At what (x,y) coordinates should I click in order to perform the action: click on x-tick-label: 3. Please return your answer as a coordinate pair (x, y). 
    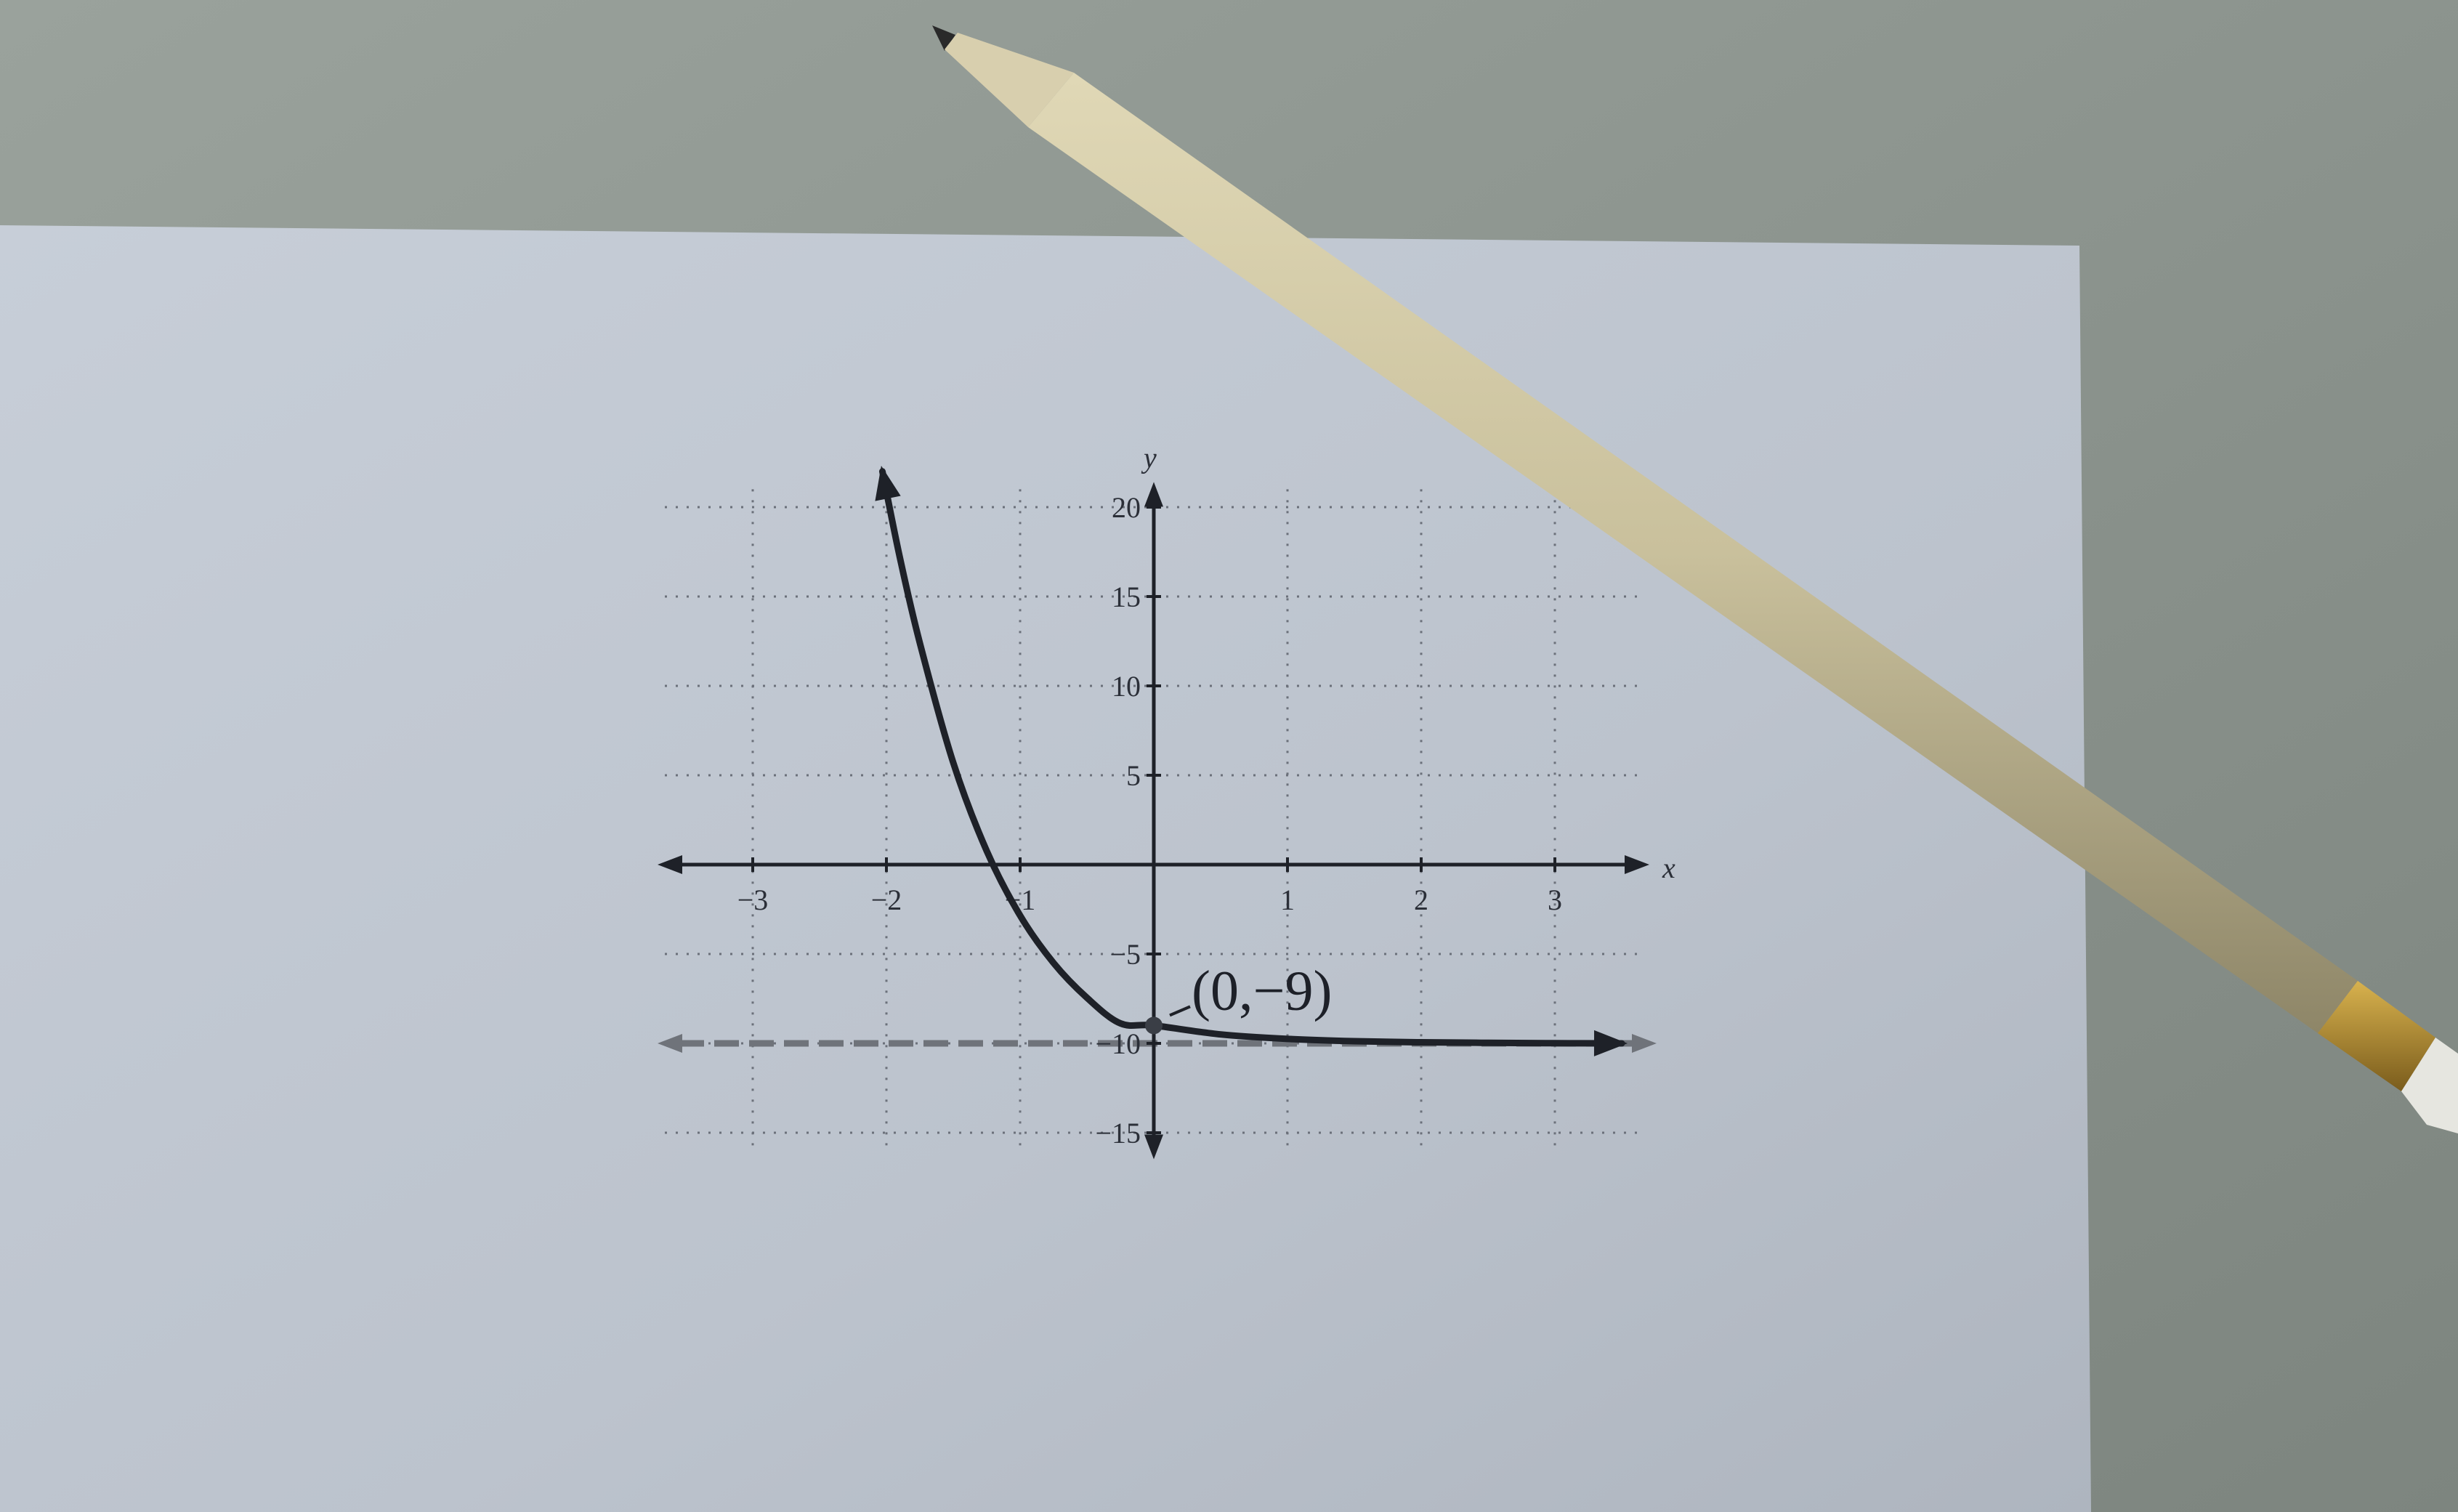
    Looking at the image, I should click on (1555, 900).